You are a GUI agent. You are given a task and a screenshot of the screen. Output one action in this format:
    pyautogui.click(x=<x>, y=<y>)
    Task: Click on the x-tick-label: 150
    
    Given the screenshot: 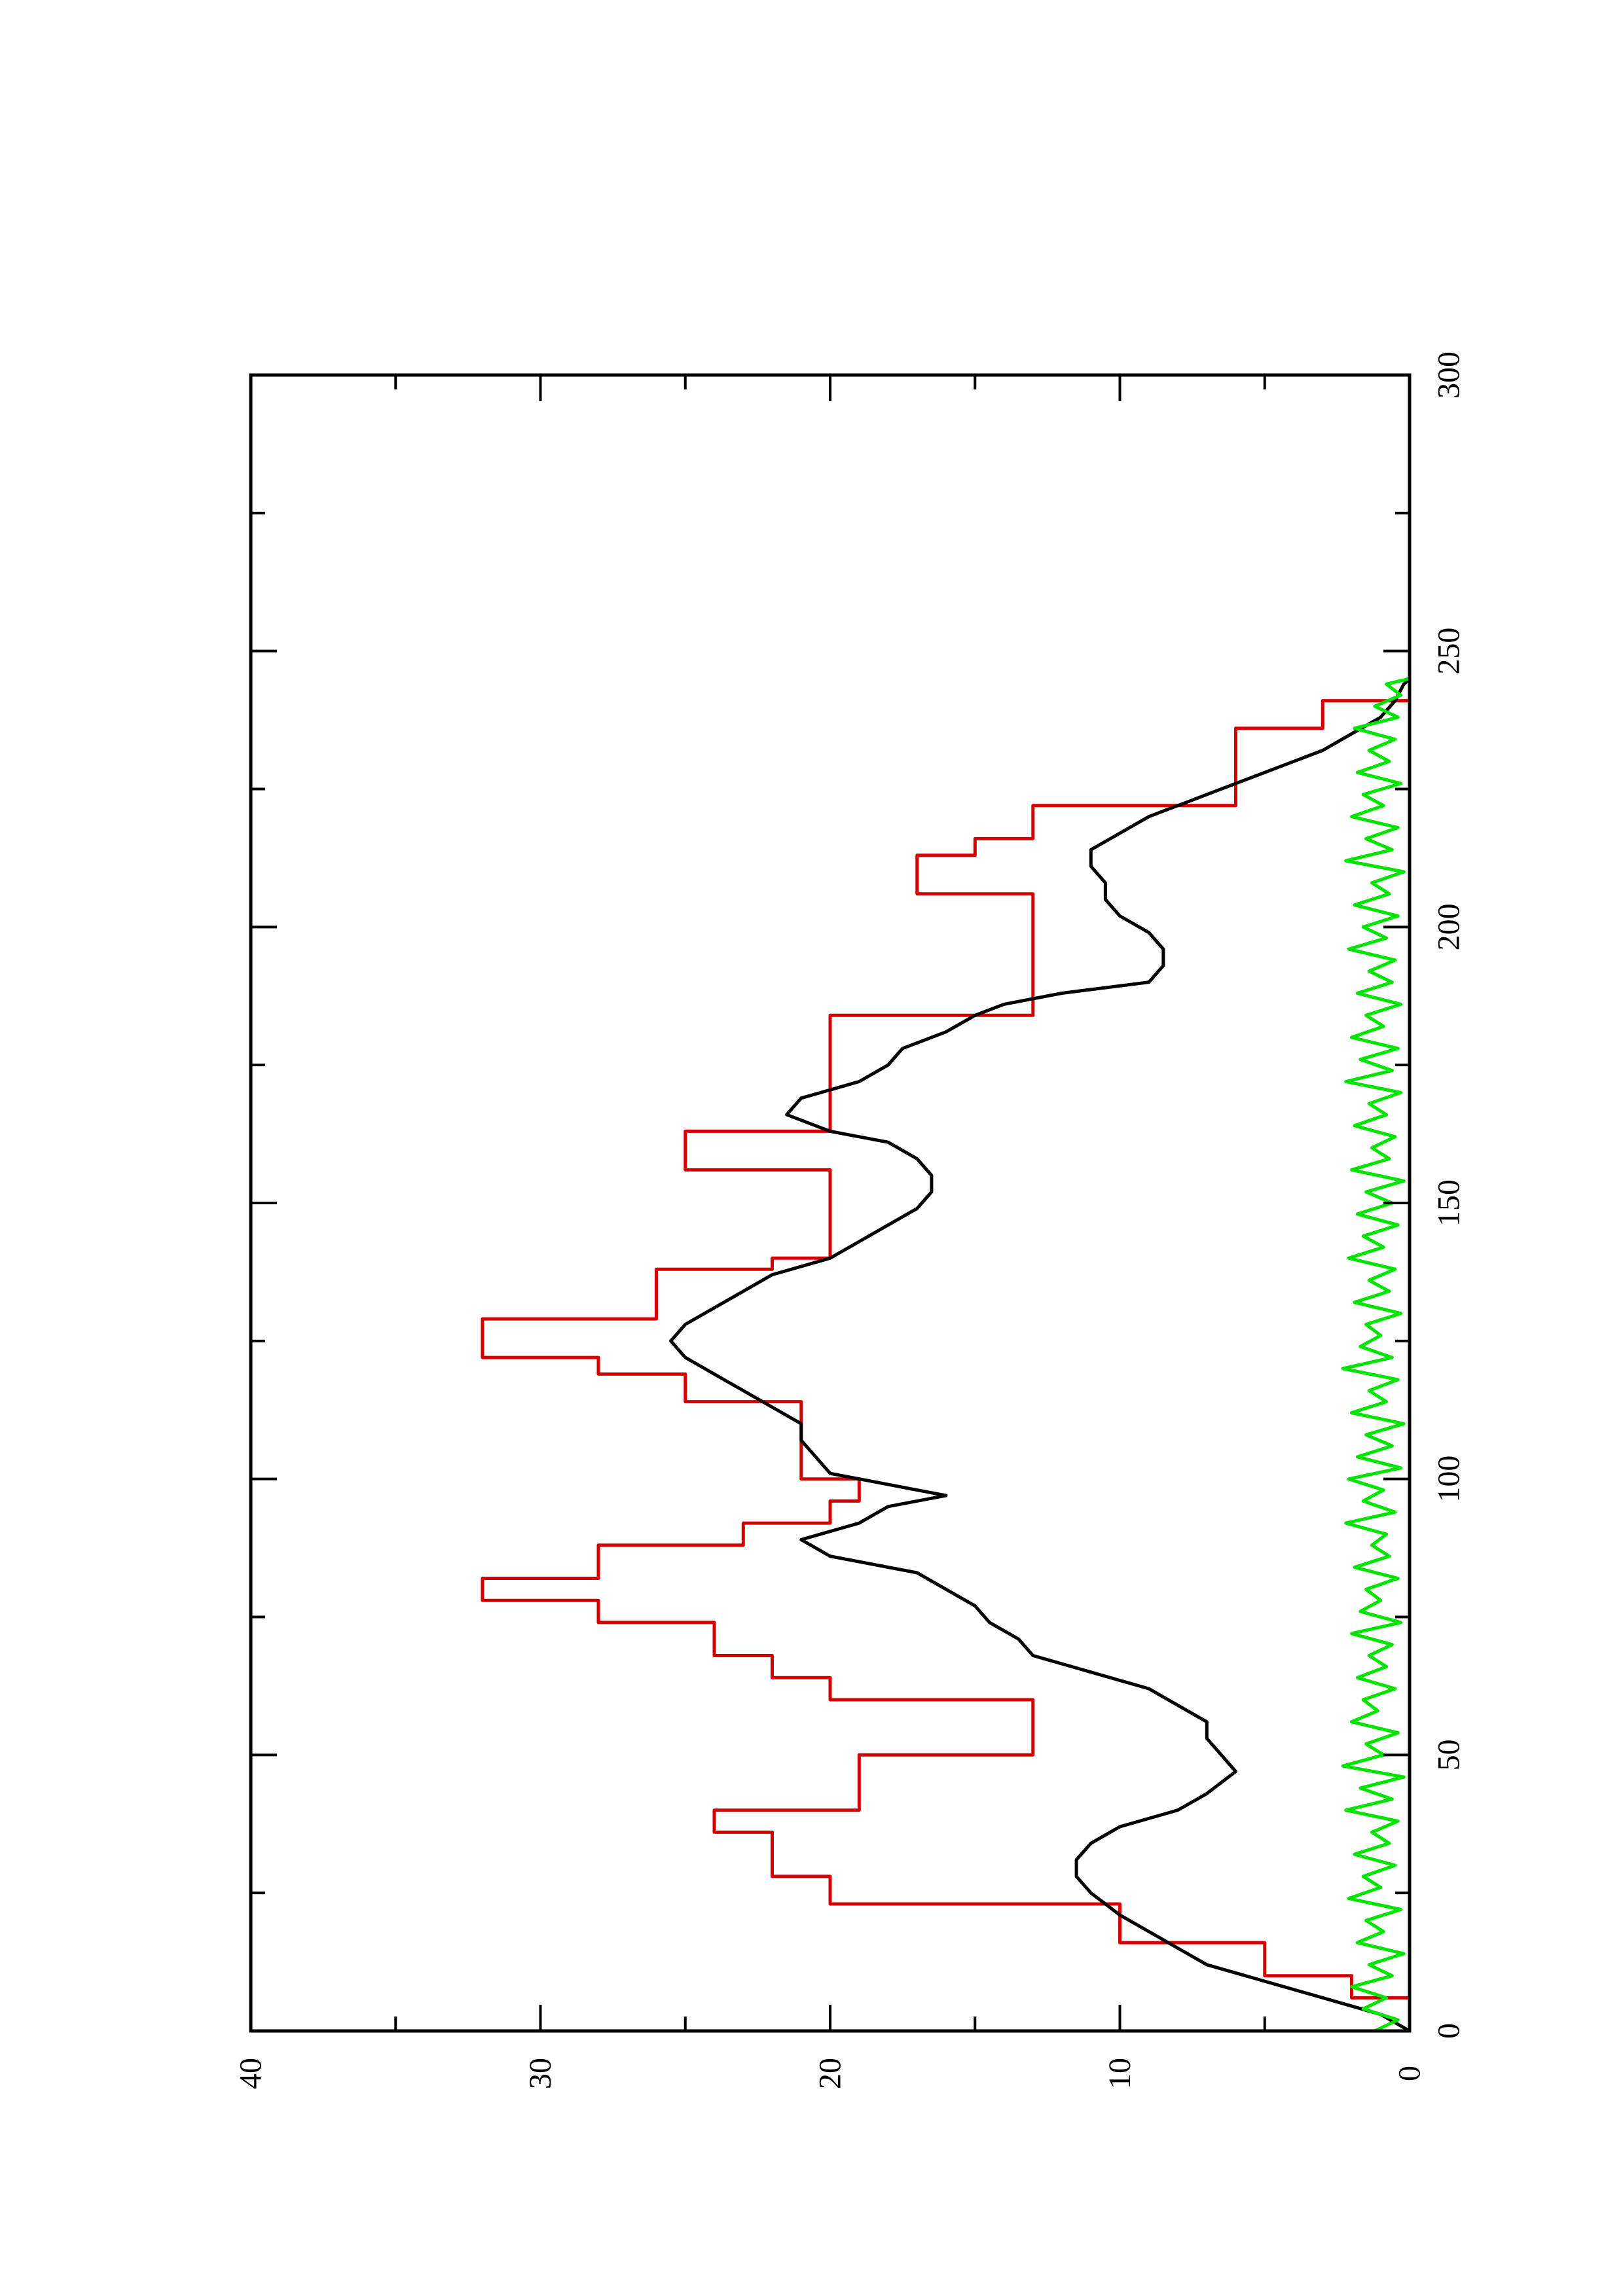 What is the action you would take?
    pyautogui.click(x=1449, y=1203)
    